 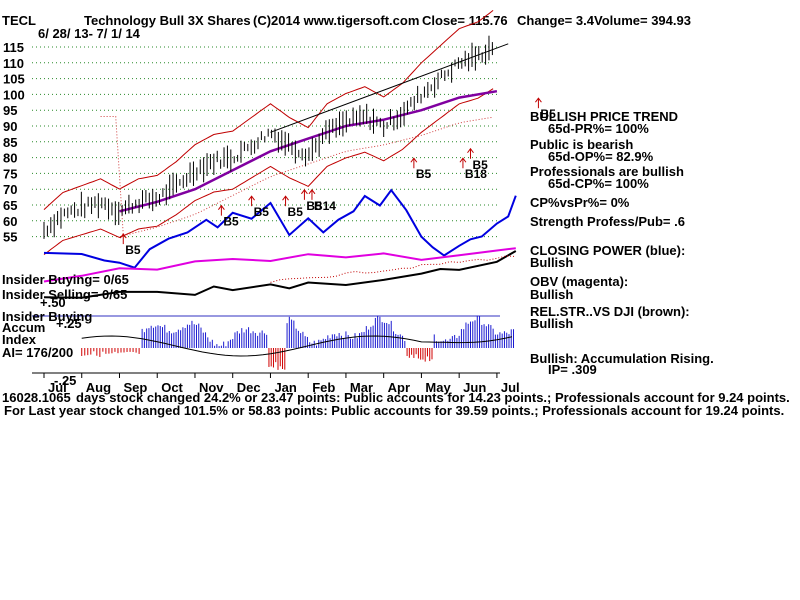 I want to click on signal-label-5: B14, so click(x=325, y=206).